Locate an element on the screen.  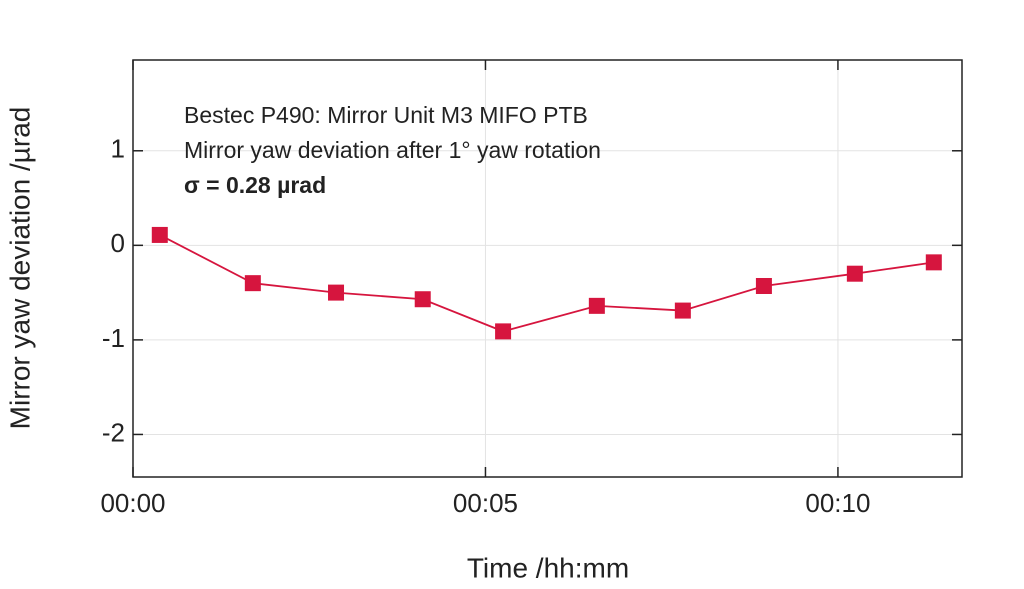
y-tick-label: -1 is located at coordinates (113, 338).